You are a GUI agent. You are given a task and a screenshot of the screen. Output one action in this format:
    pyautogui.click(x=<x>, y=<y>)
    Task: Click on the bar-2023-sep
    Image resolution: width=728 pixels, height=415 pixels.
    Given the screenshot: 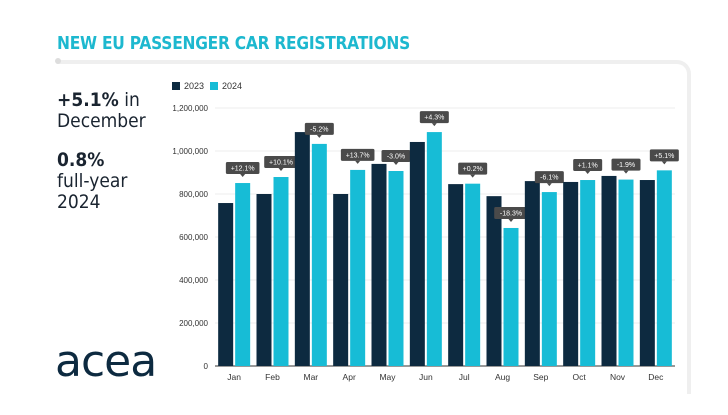 What is the action you would take?
    pyautogui.click(x=532, y=273)
    